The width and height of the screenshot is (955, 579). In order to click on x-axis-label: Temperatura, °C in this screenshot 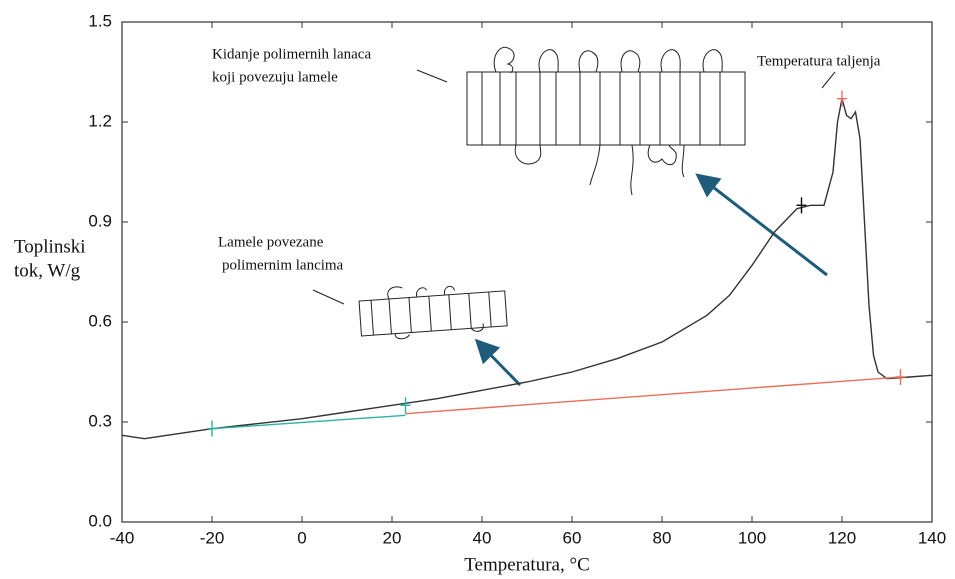, I will do `click(527, 564)`.